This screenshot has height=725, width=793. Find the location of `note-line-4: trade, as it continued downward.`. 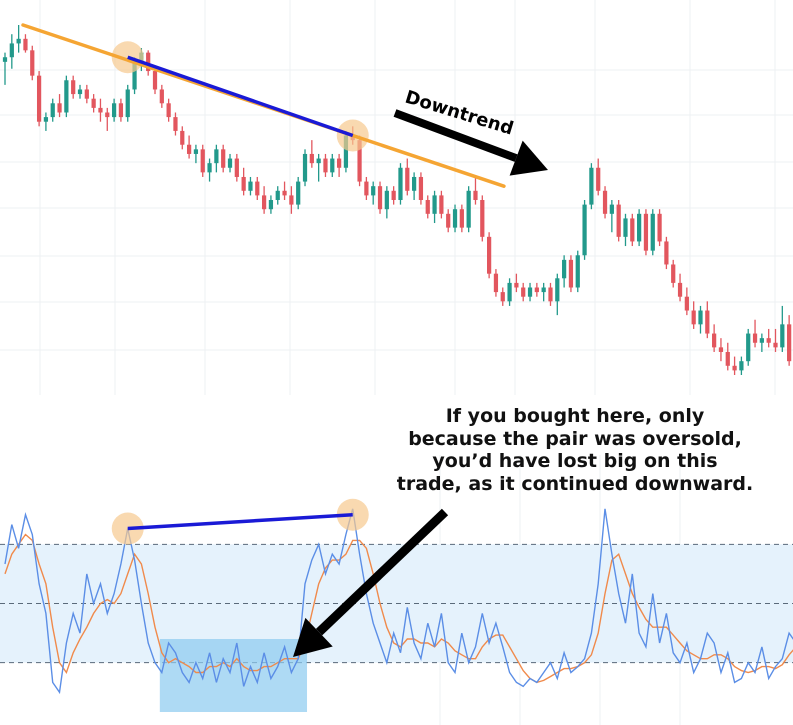

note-line-4: trade, as it continued downward. is located at coordinates (575, 483).